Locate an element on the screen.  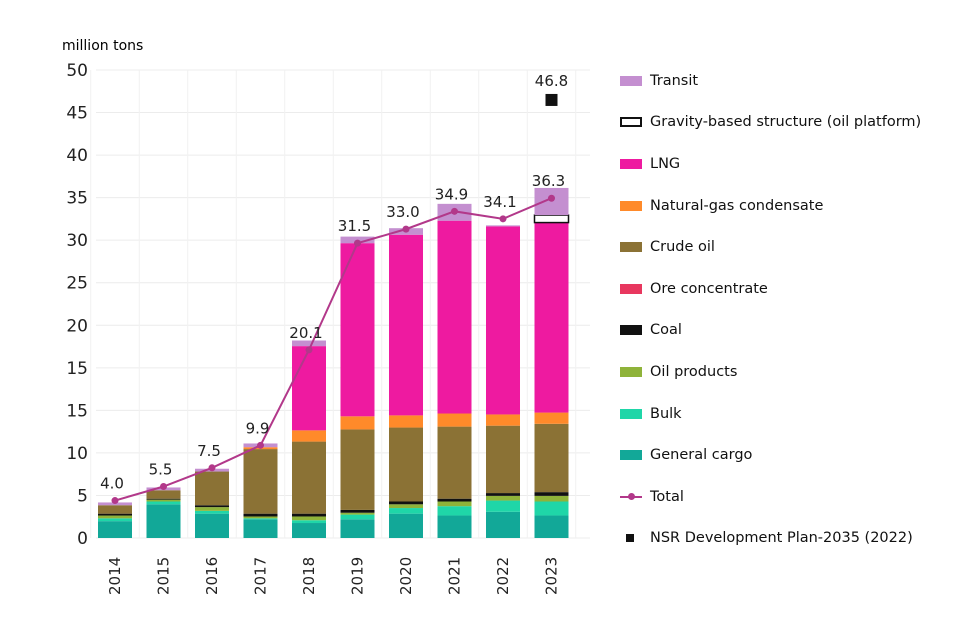
y-tick-label: 10 is located at coordinates (77, 454).